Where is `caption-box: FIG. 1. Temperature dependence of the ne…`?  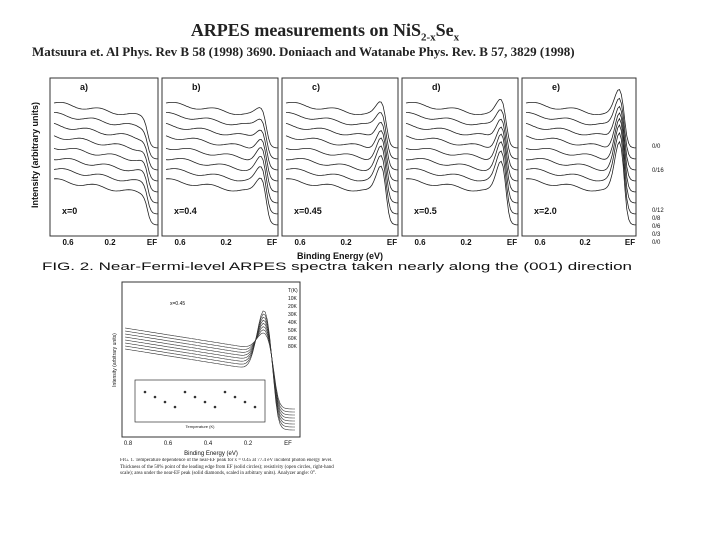
caption-box: FIG. 1. Temperature dependence of the ne… is located at coordinates (227, 467).